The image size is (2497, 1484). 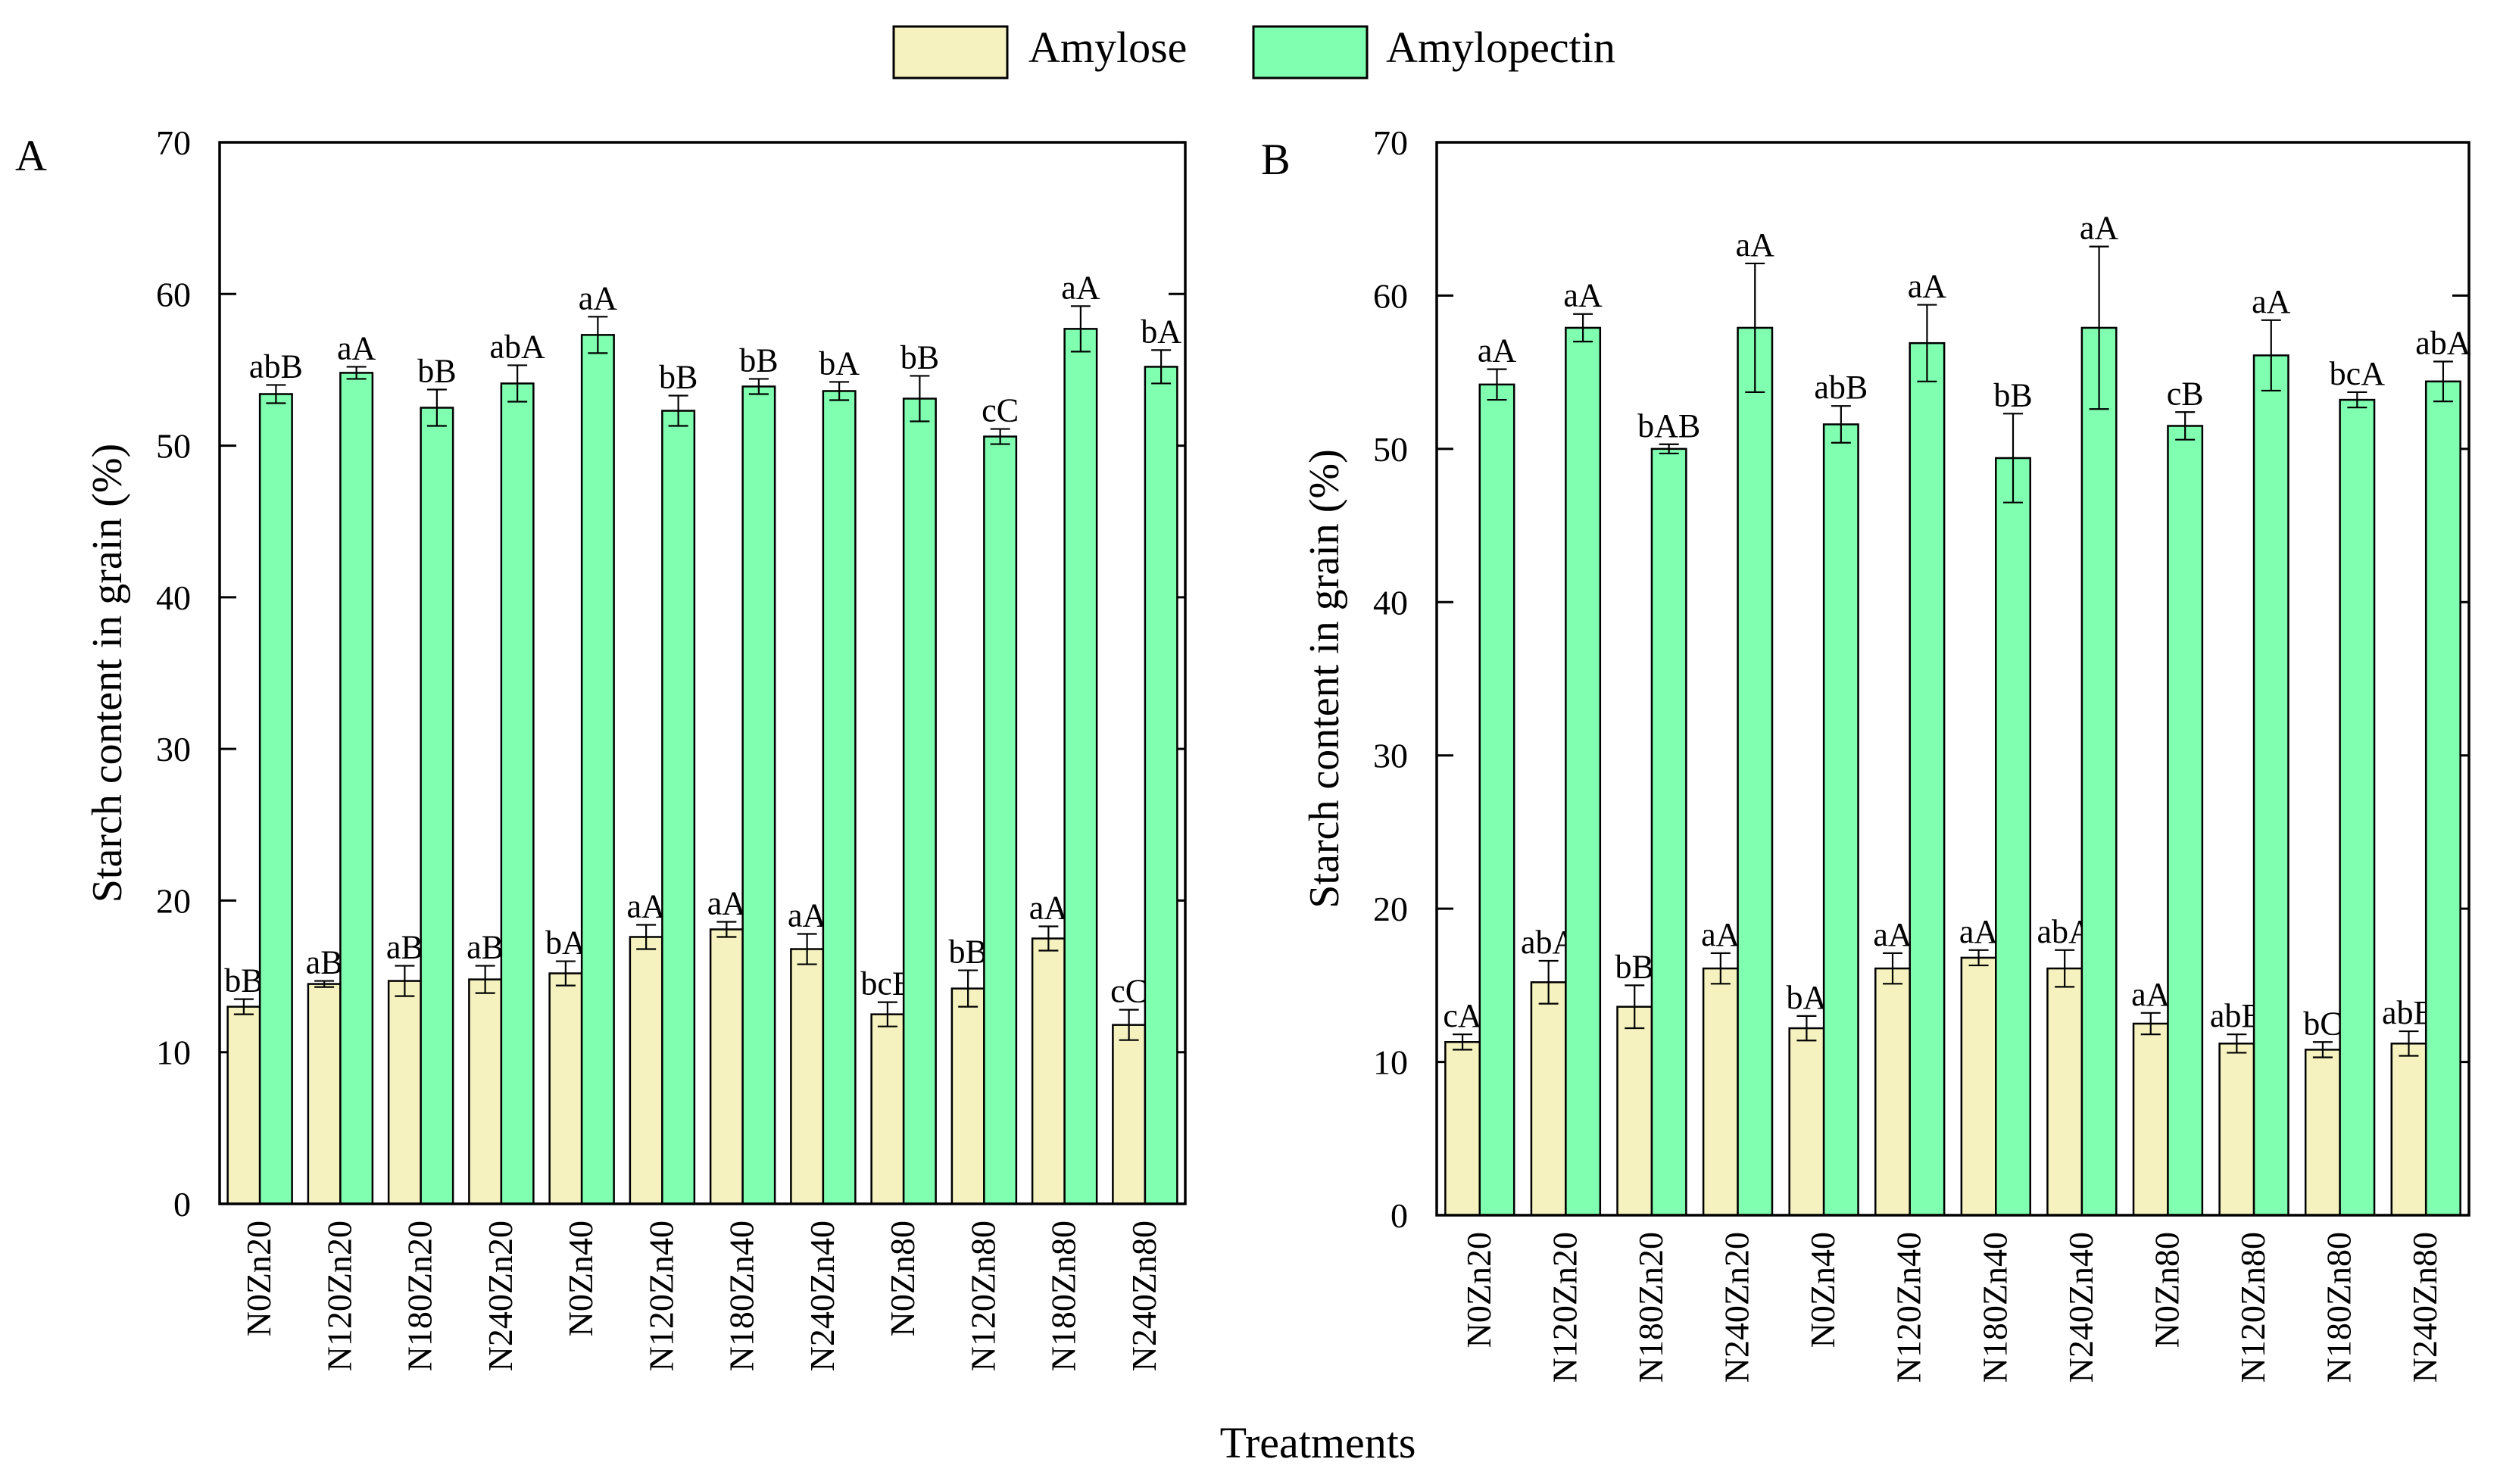 What do you see at coordinates (173, 142) in the screenshot?
I see `y-tick-label: 70` at bounding box center [173, 142].